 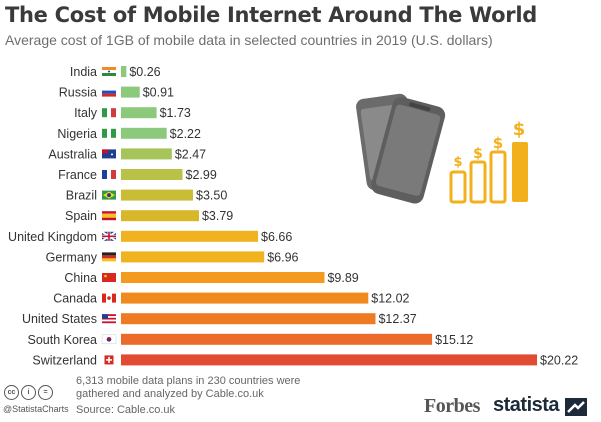 What do you see at coordinates (109, 339) in the screenshot?
I see `flag-south-korea-icon` at bounding box center [109, 339].